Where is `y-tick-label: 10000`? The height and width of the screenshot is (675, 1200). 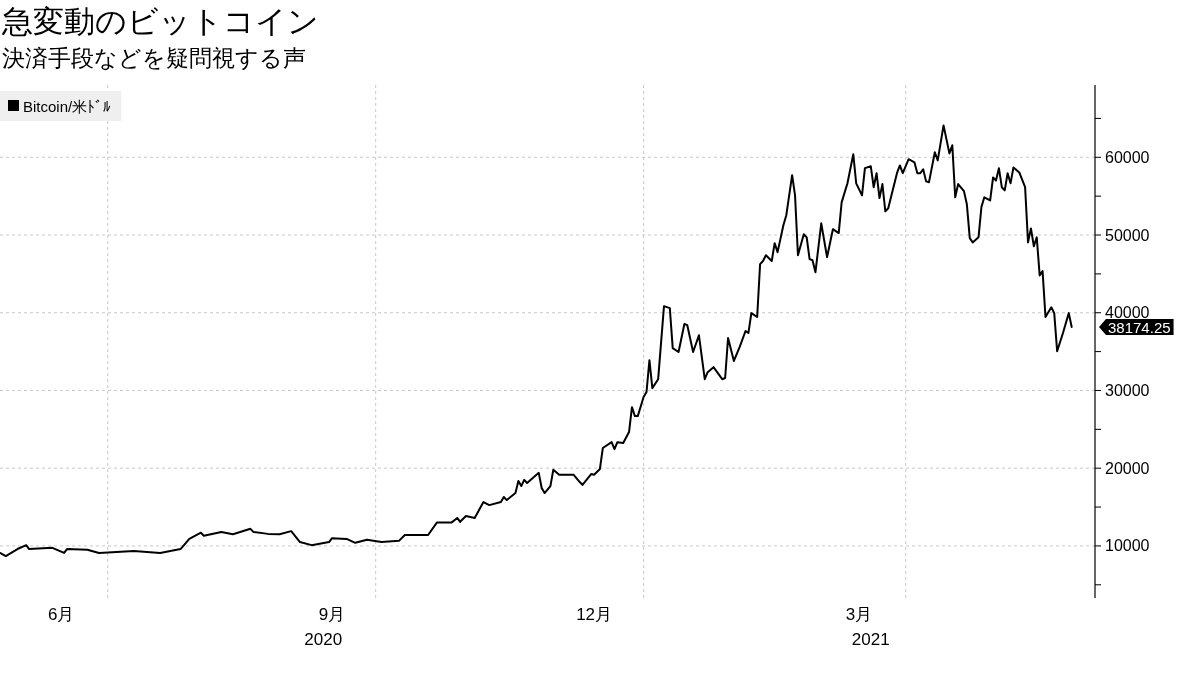
y-tick-label: 10000 is located at coordinates (1127, 546).